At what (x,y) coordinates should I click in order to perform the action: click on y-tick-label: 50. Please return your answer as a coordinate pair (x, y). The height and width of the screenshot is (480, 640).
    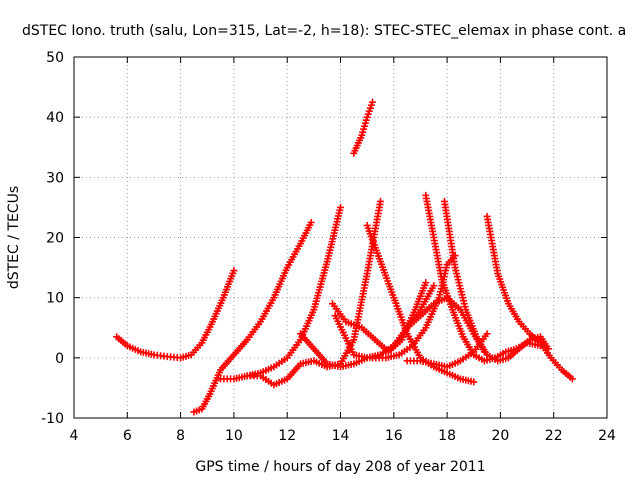
    Looking at the image, I should click on (55, 58).